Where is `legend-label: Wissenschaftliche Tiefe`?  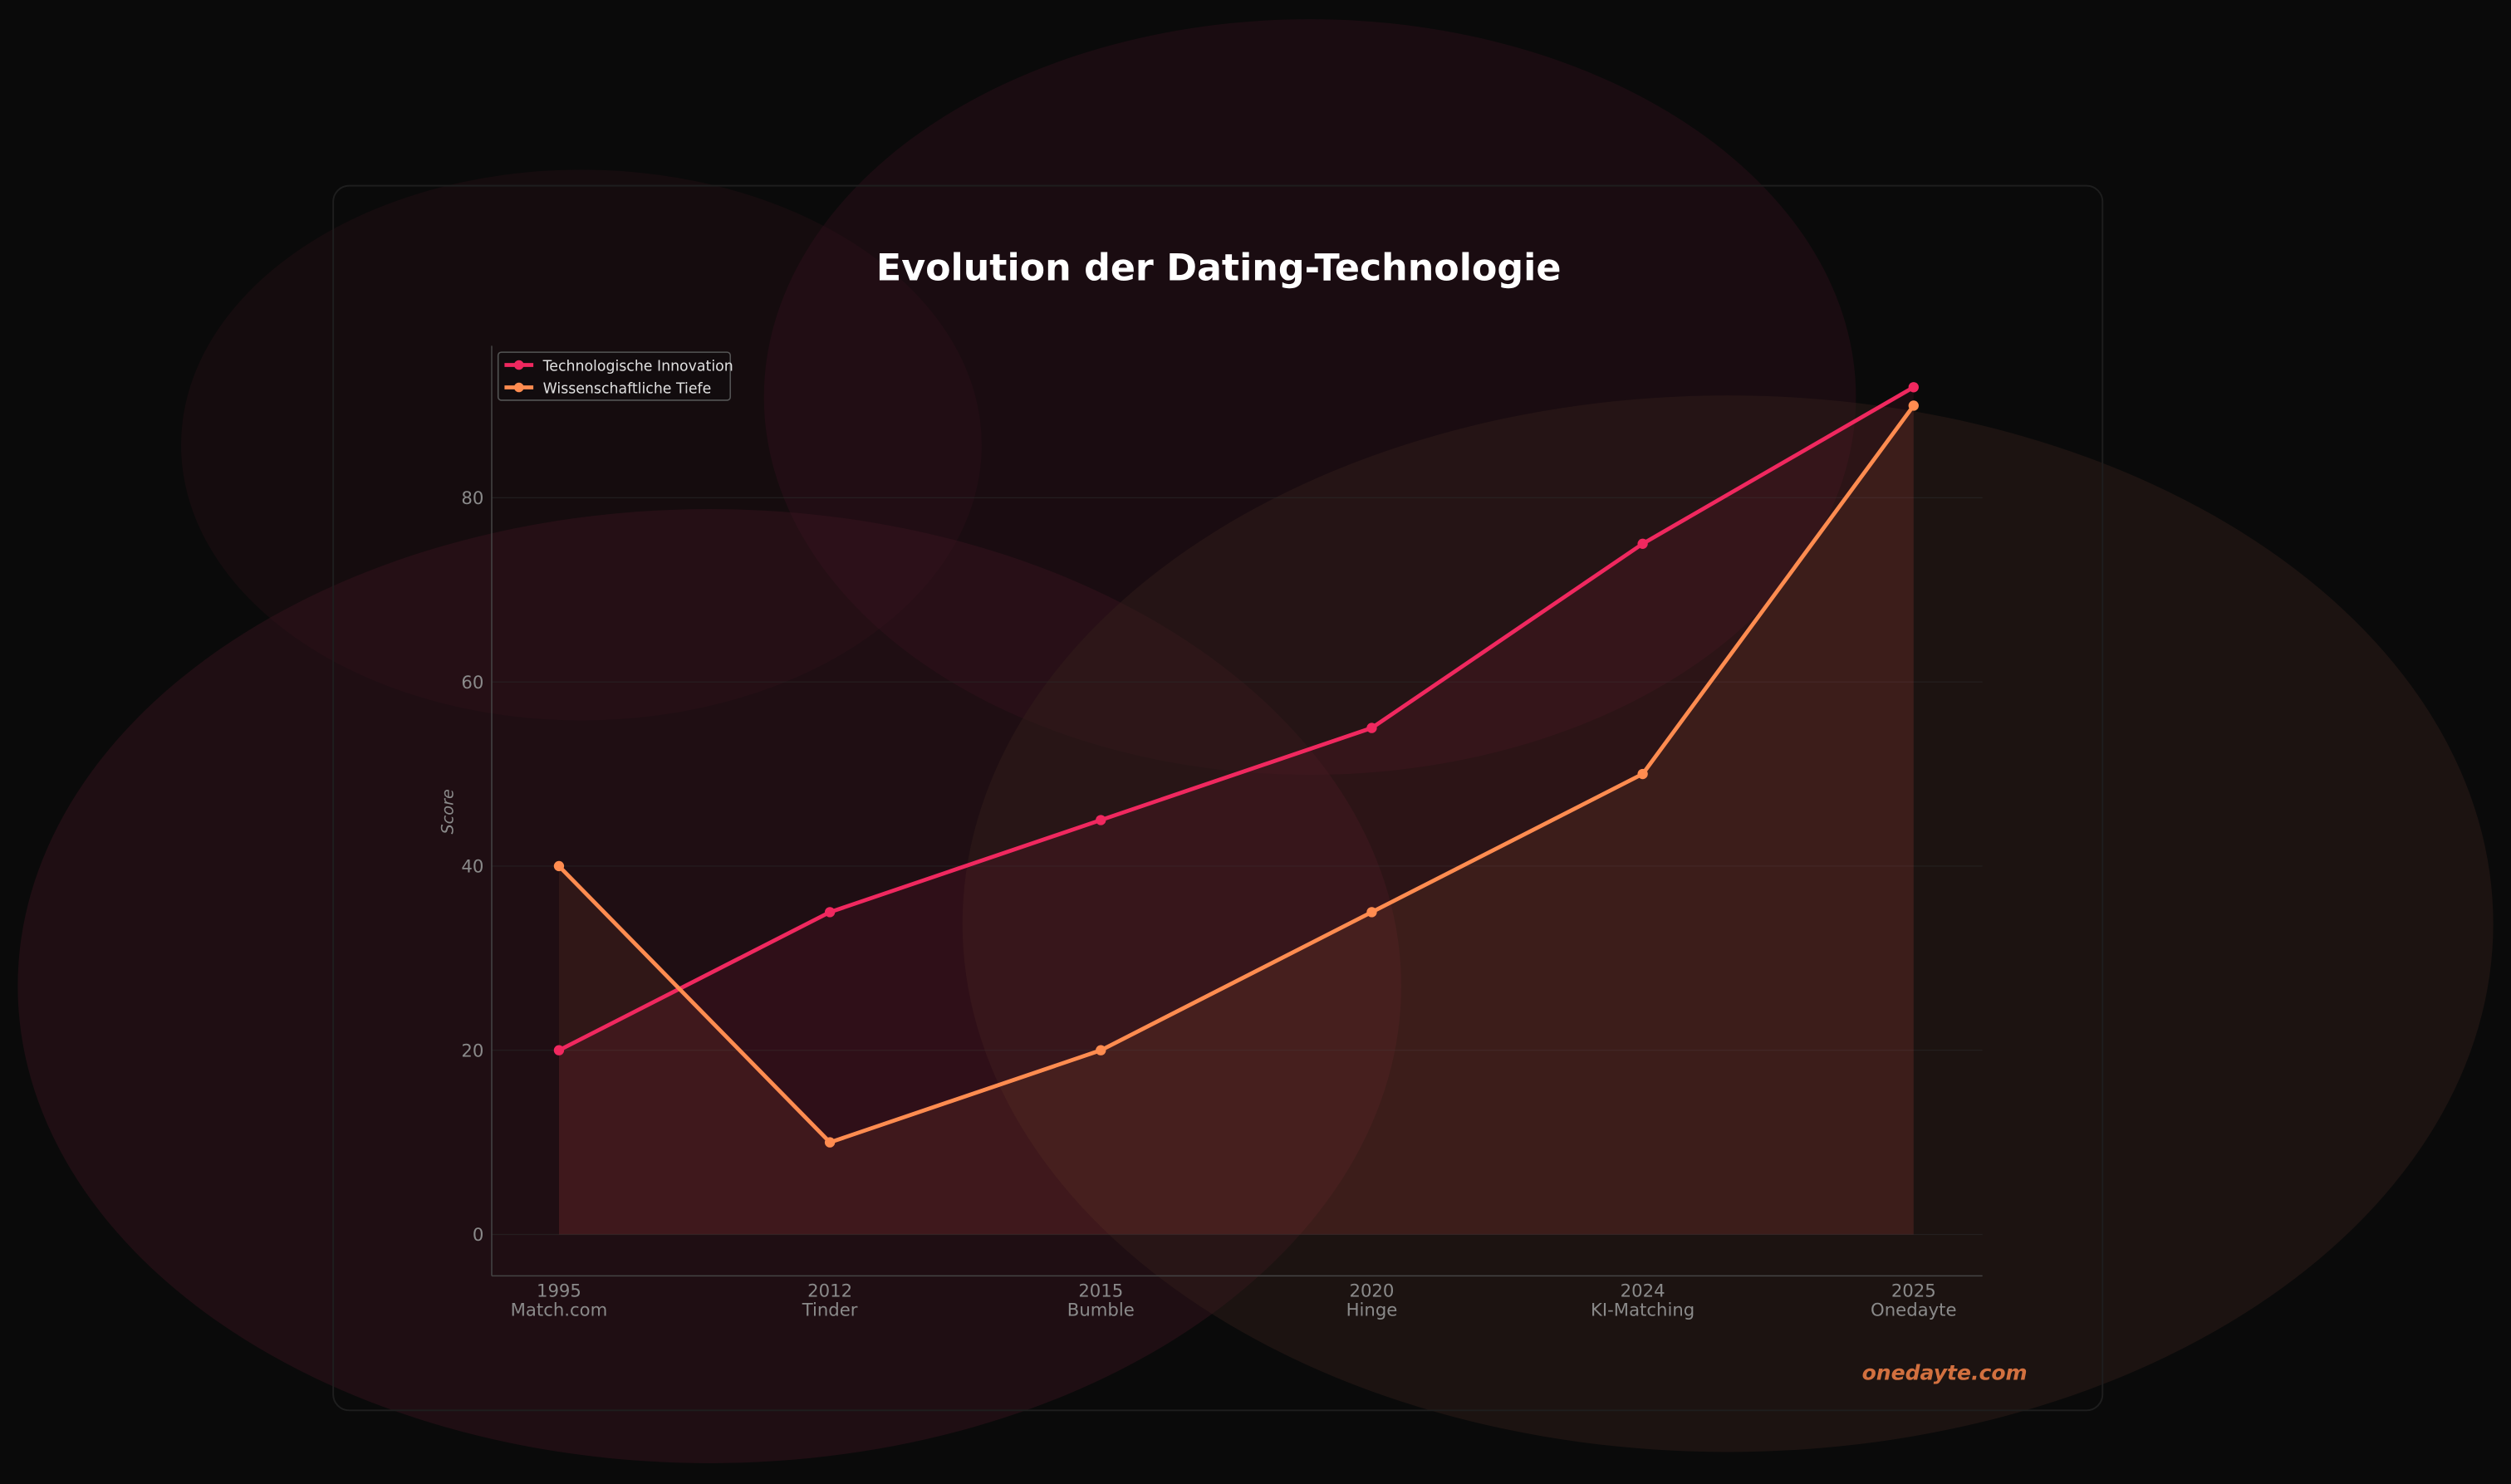
legend-label: Wissenschaftliche Tiefe is located at coordinates (628, 388).